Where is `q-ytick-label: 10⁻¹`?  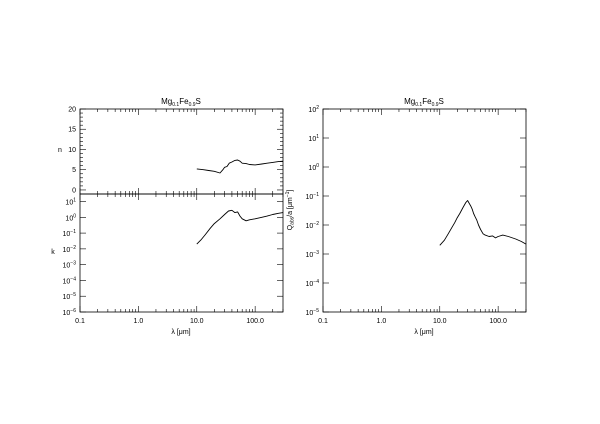 q-ytick-label: 10⁻¹ is located at coordinates (313, 196).